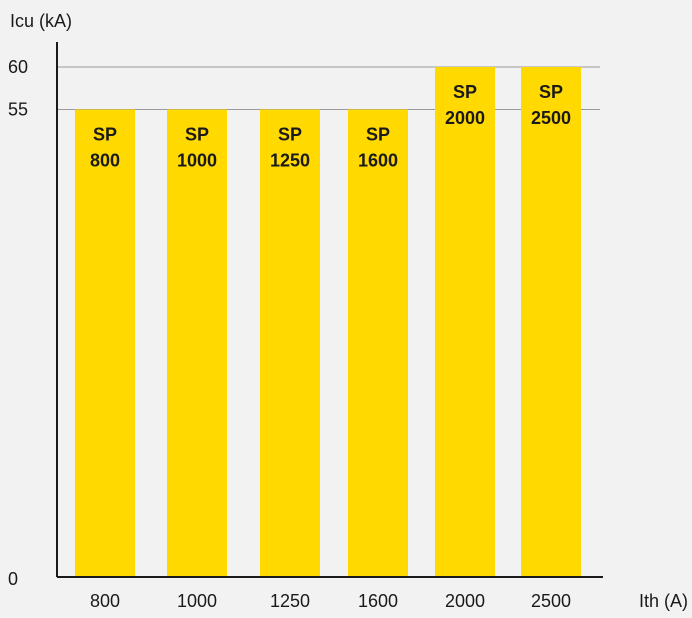 The height and width of the screenshot is (618, 692). I want to click on x-tick-label-800: 800, so click(105, 601).